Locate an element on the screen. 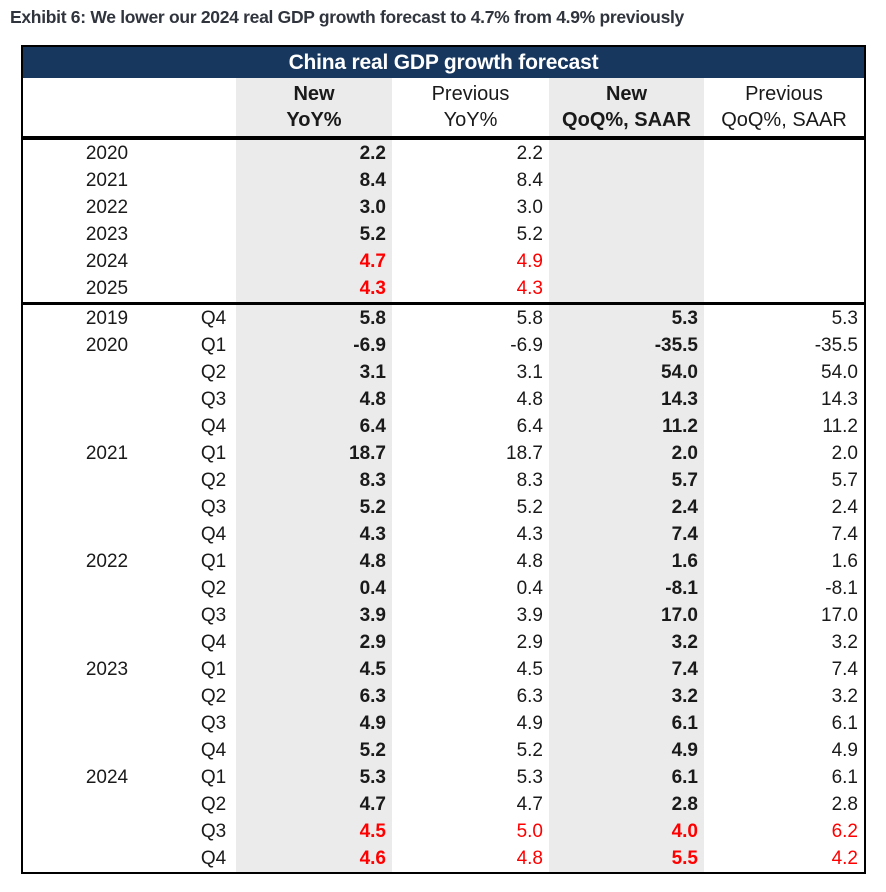 Image resolution: width=886 pixels, height=892 pixels. table-row: 2021 8.4 8.4 is located at coordinates (443, 180).